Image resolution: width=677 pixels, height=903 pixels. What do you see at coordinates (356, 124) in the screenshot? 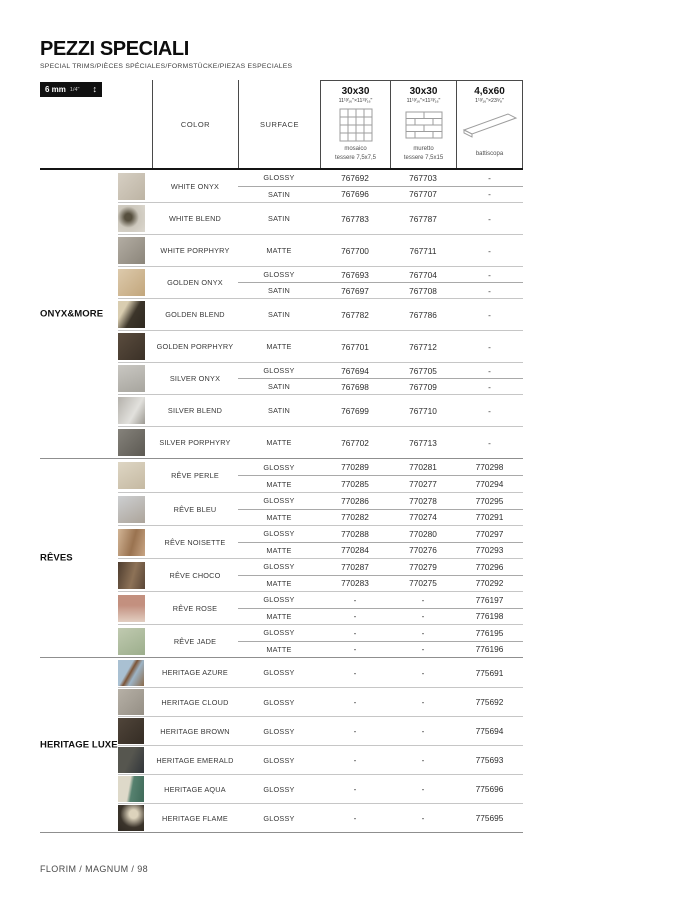
I see `mosaico-grid-icon` at bounding box center [356, 124].